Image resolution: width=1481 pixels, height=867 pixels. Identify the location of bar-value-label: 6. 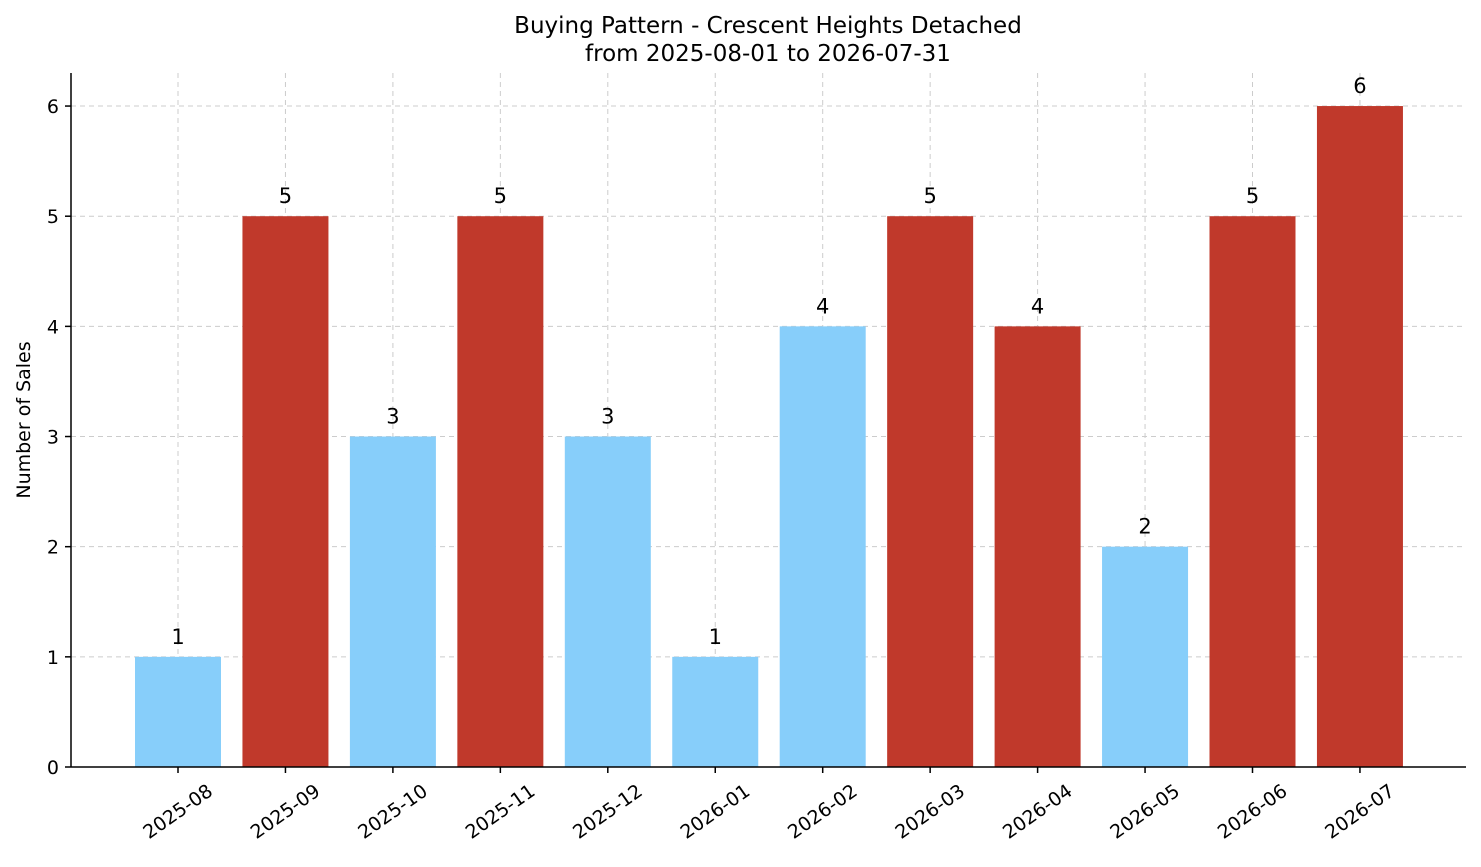
(1359, 86).